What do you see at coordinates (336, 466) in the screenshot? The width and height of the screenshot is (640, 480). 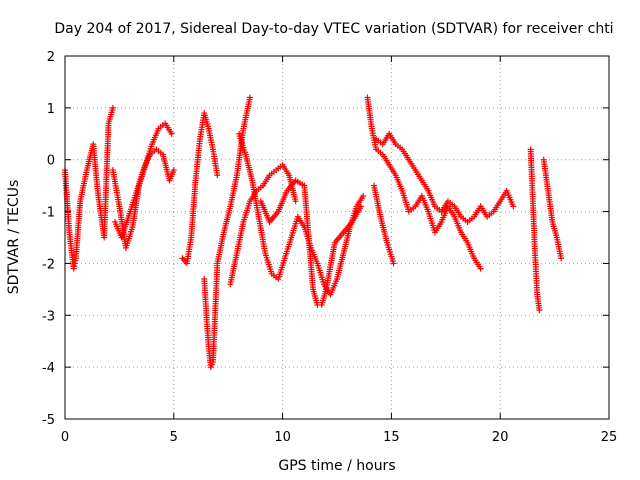 I see `x-axis-label: GPS time / hours` at bounding box center [336, 466].